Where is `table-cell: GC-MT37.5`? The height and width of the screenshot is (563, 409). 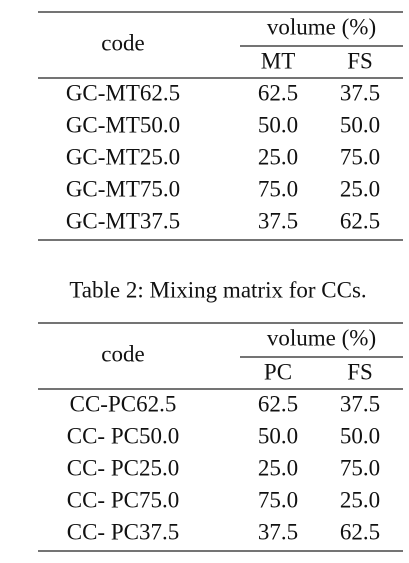
table-cell: GC-MT37.5 is located at coordinates (123, 220).